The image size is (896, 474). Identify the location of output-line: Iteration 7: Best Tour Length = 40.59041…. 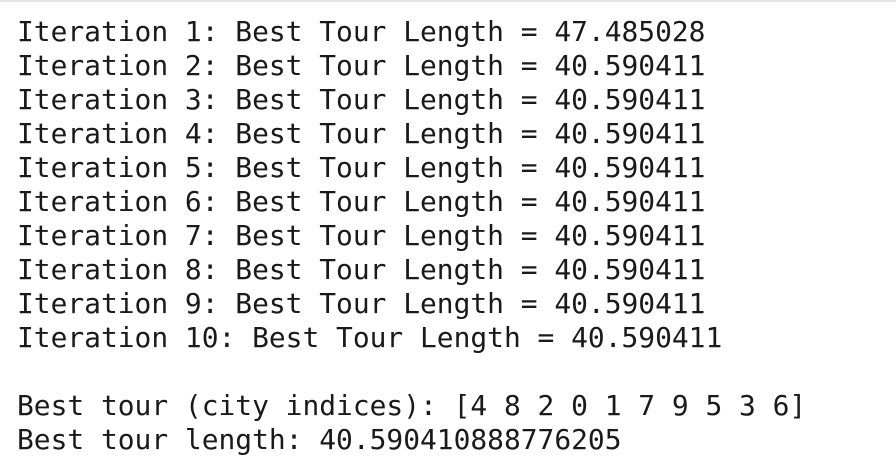
(361, 235).